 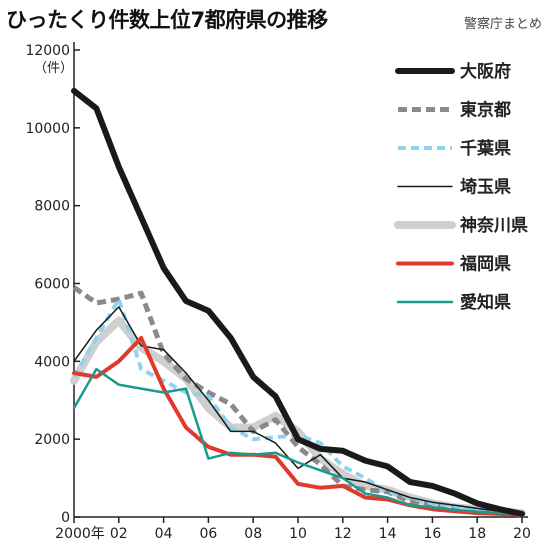 What do you see at coordinates (47, 129) in the screenshot?
I see `y-tick-label: 10000` at bounding box center [47, 129].